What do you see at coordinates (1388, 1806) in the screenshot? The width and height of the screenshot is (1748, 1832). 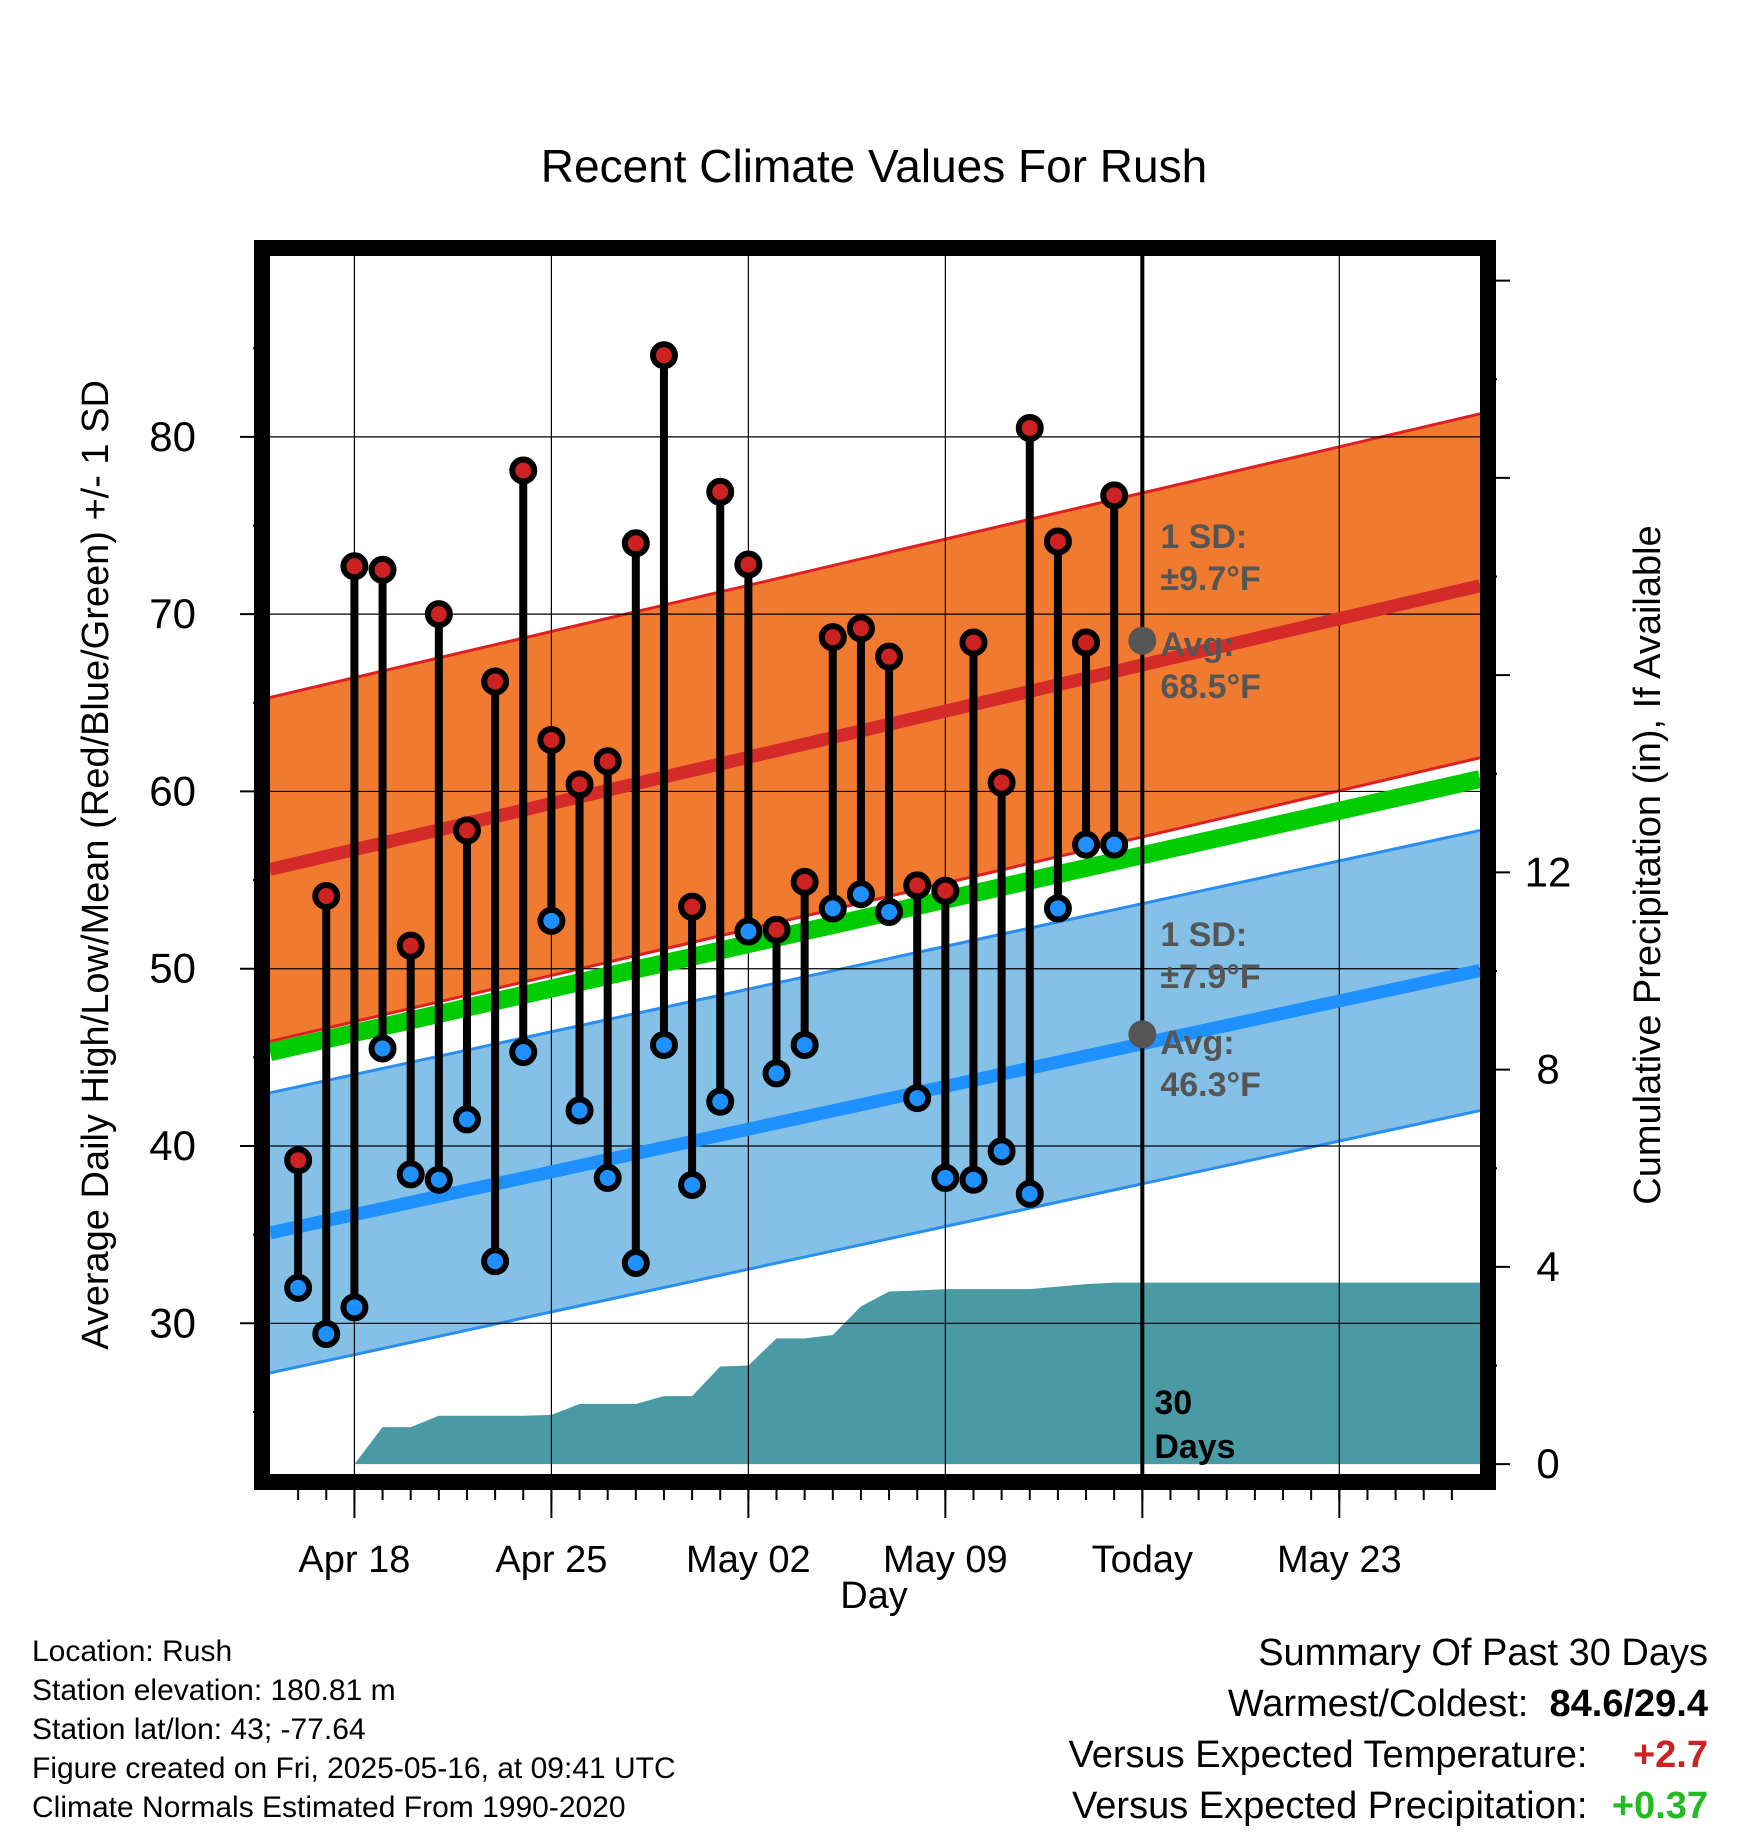 I see `precip-row: Versus Expected Precipitation: +0.37` at bounding box center [1388, 1806].